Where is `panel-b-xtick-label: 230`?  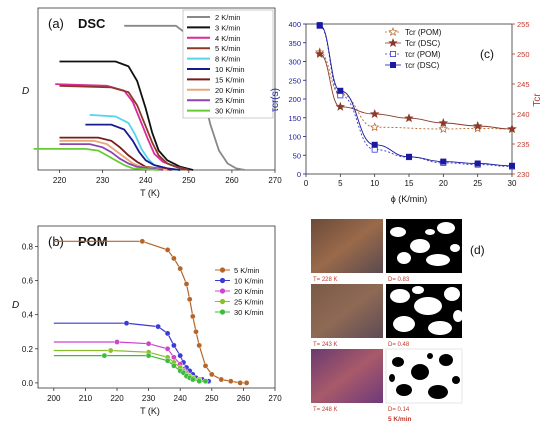 panel-b-xtick-label: 230 is located at coordinates (149, 398).